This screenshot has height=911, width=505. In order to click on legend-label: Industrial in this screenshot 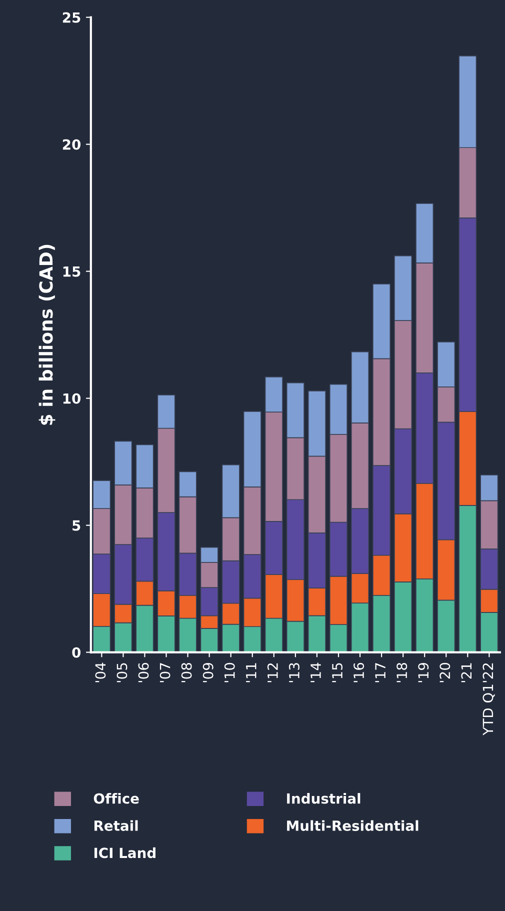, I will do `click(323, 798)`.